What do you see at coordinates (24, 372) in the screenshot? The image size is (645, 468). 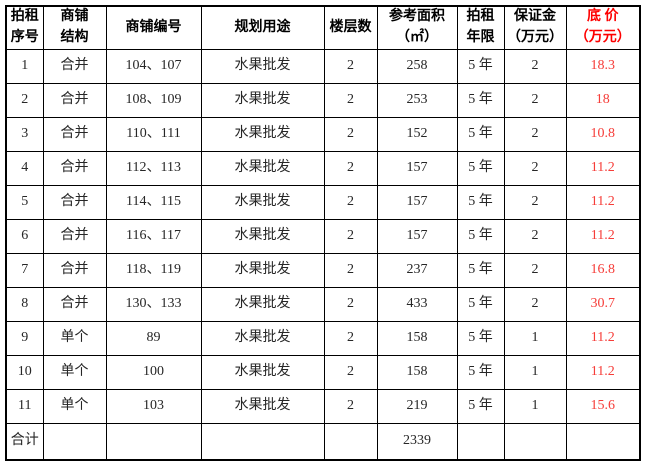 I see `table-cell: 10` at bounding box center [24, 372].